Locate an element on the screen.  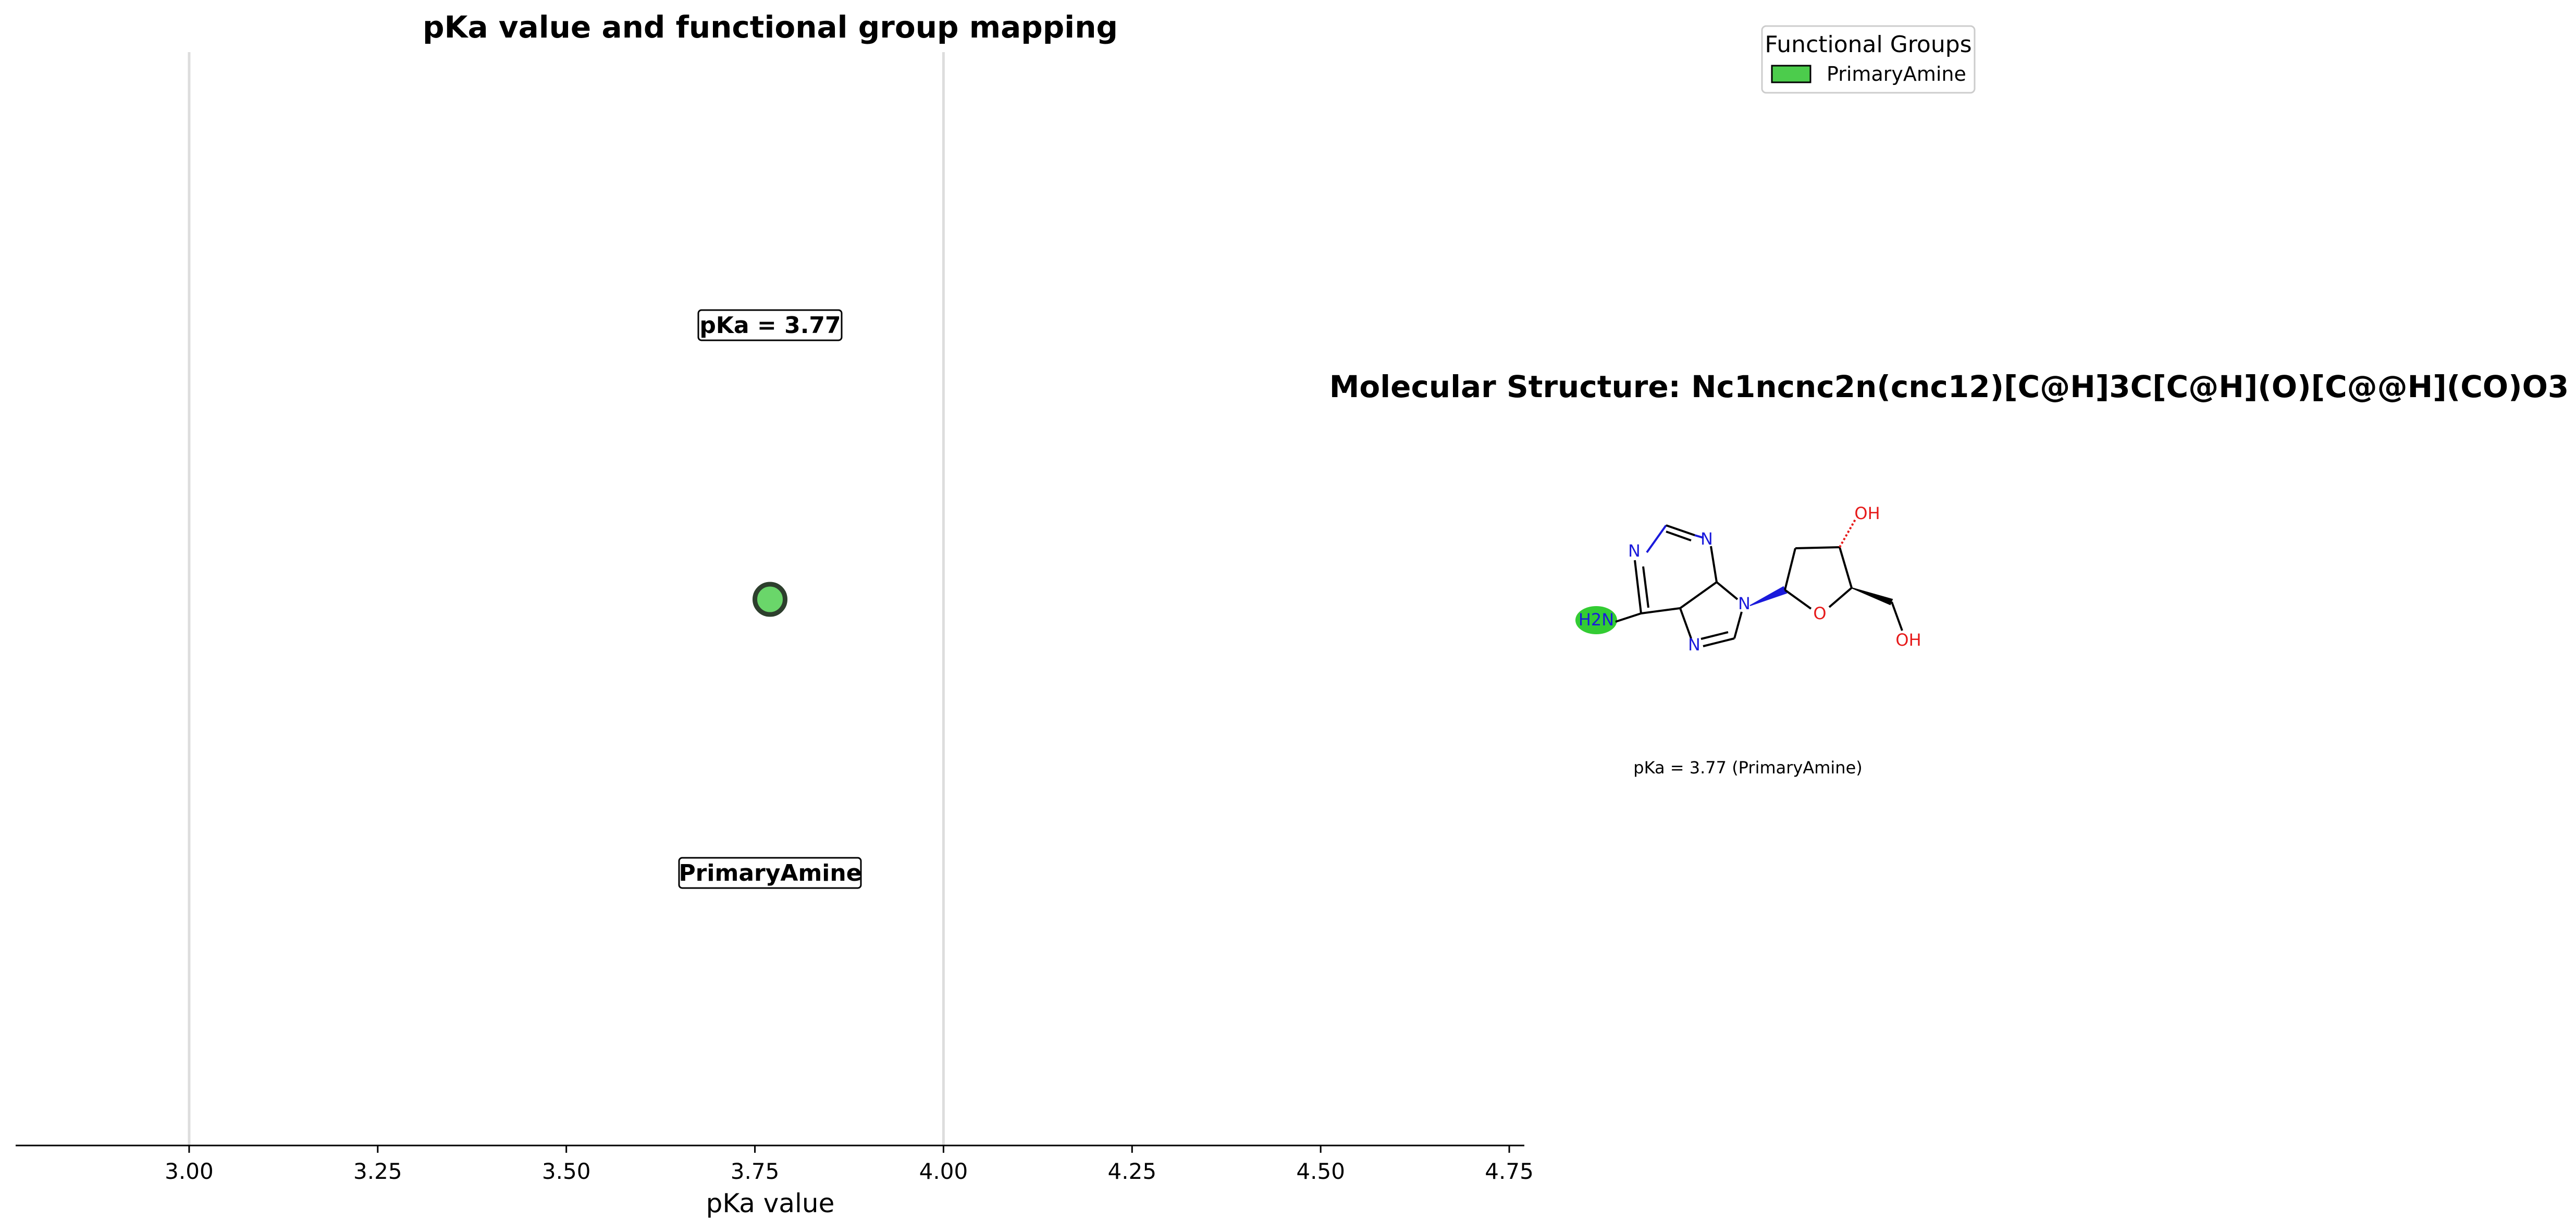
amine-highlight is located at coordinates (1596, 620).